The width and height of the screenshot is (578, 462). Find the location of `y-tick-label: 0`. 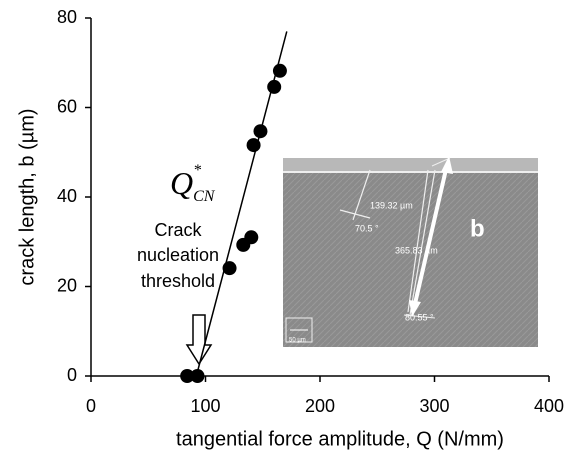

y-tick-label: 0 is located at coordinates (72, 375).